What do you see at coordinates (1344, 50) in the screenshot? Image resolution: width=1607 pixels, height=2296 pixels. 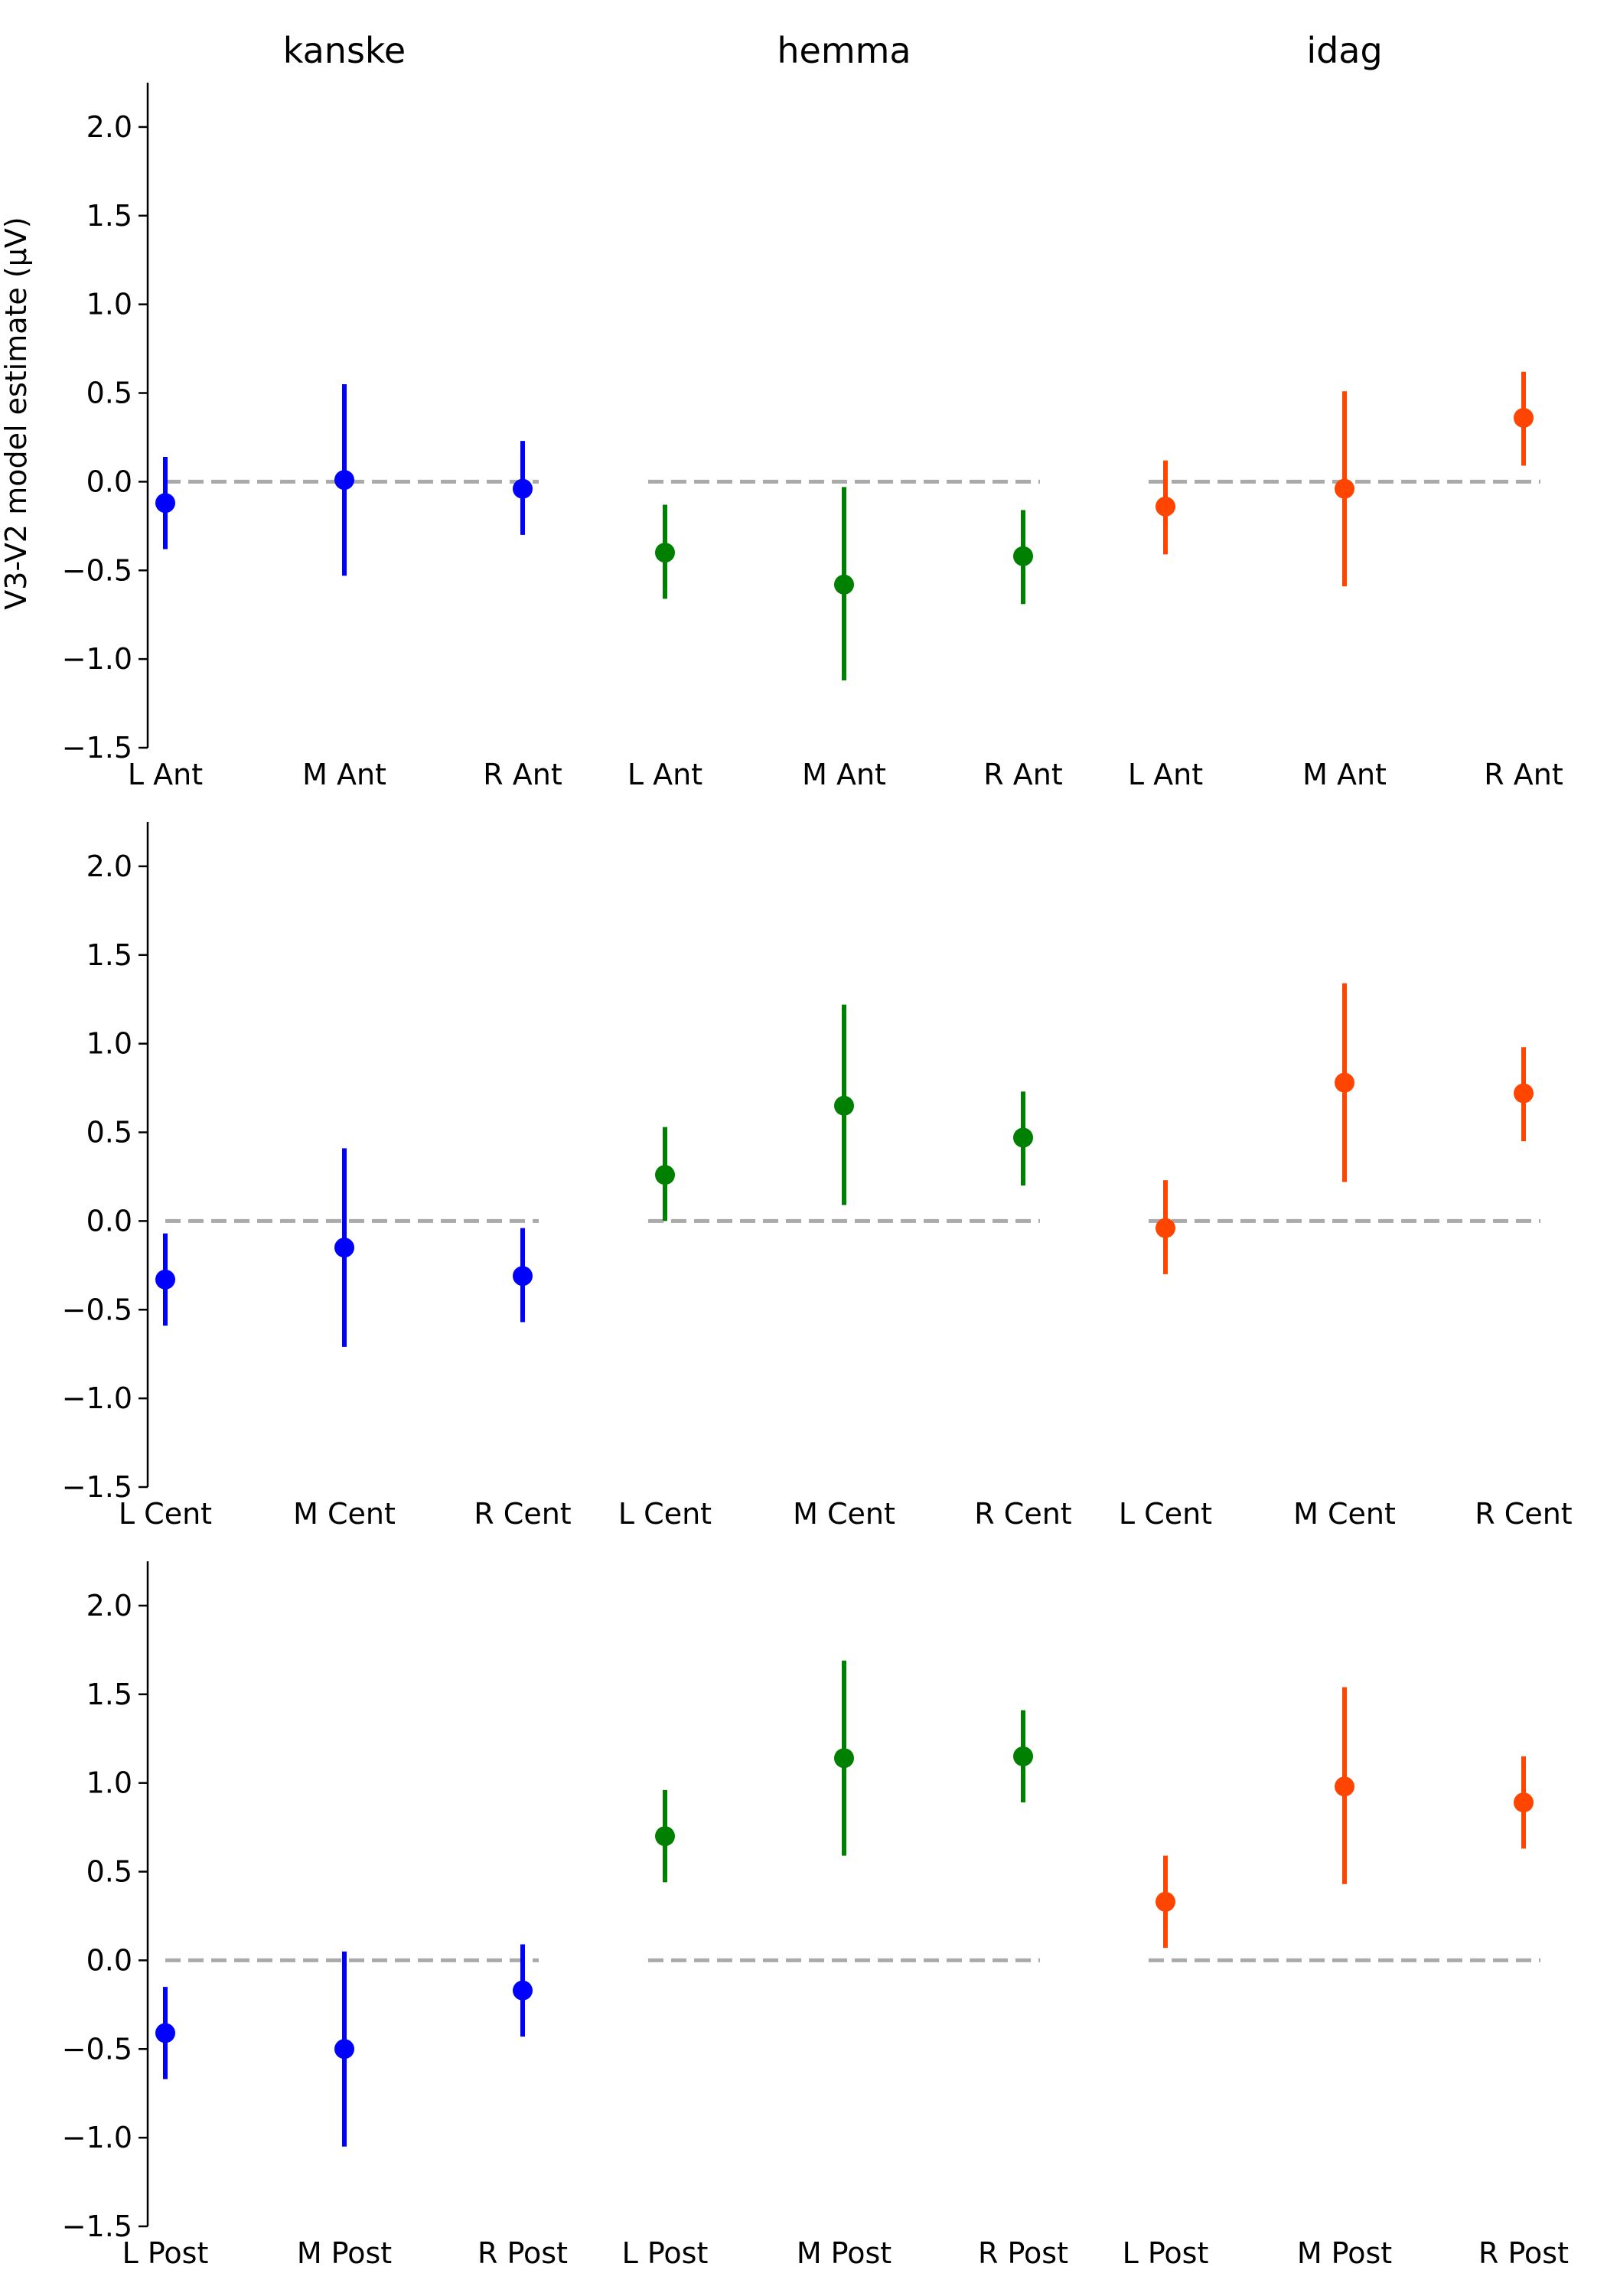 I see `panel-title-idag: idag` at bounding box center [1344, 50].